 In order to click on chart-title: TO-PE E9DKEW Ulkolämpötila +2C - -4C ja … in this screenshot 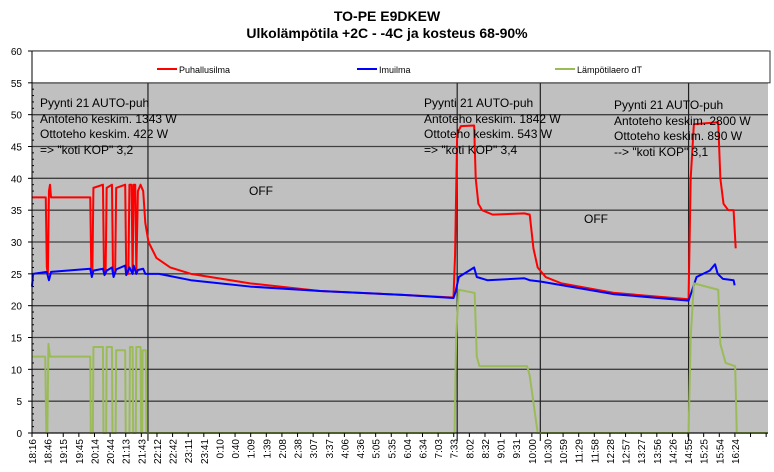, I will do `click(387, 25)`.